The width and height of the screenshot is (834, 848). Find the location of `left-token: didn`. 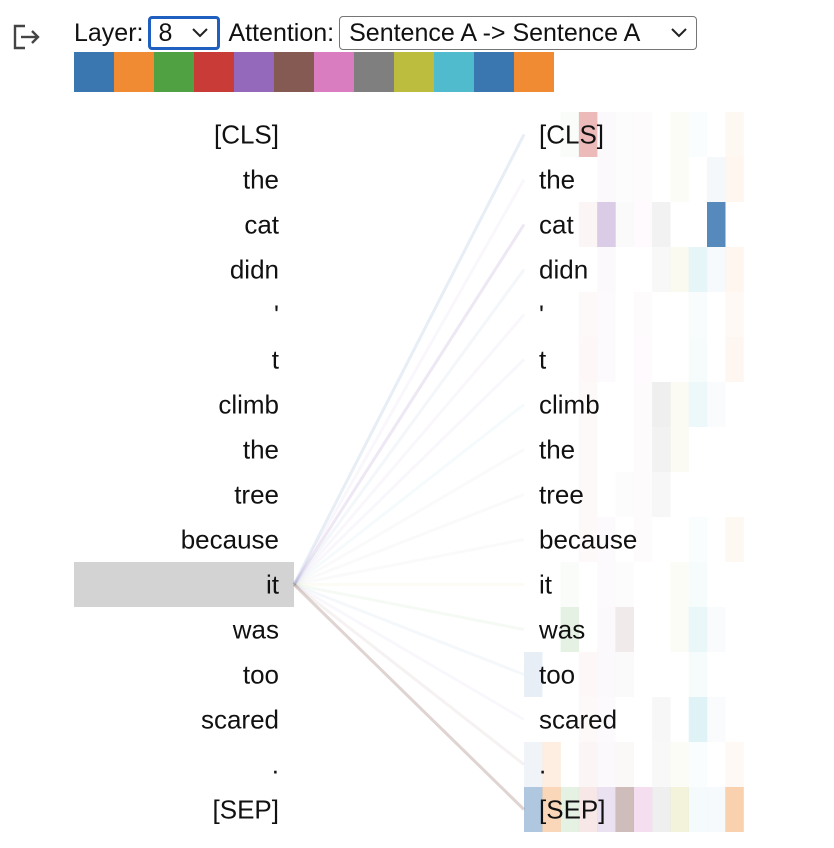

left-token: didn is located at coordinates (254, 270).